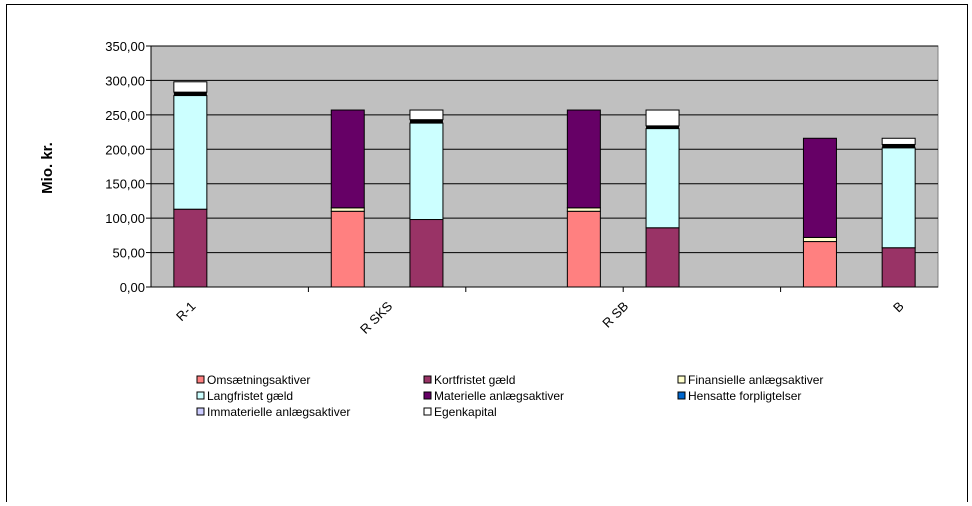 The image size is (972, 506). I want to click on legend-label: Omsætningsaktiver, so click(258, 380).